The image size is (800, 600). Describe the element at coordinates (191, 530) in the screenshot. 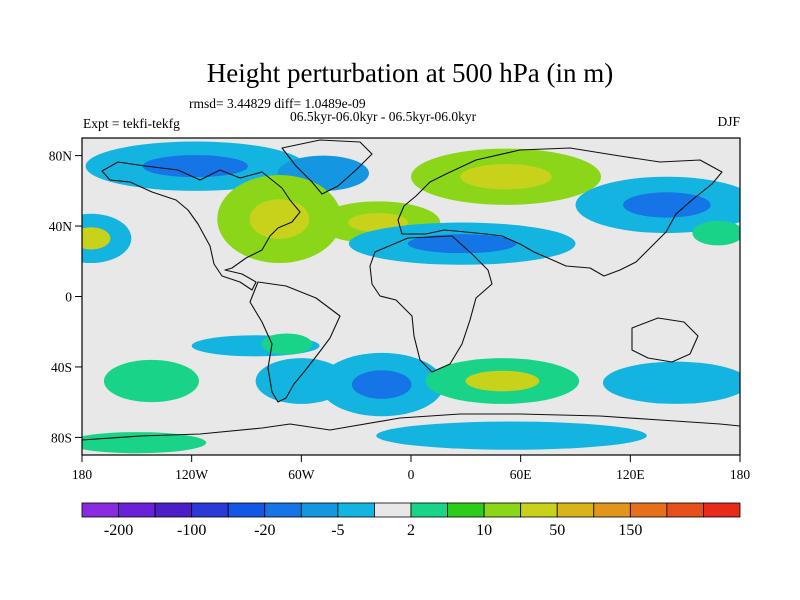

I see `colorbar-label: -100` at that location.